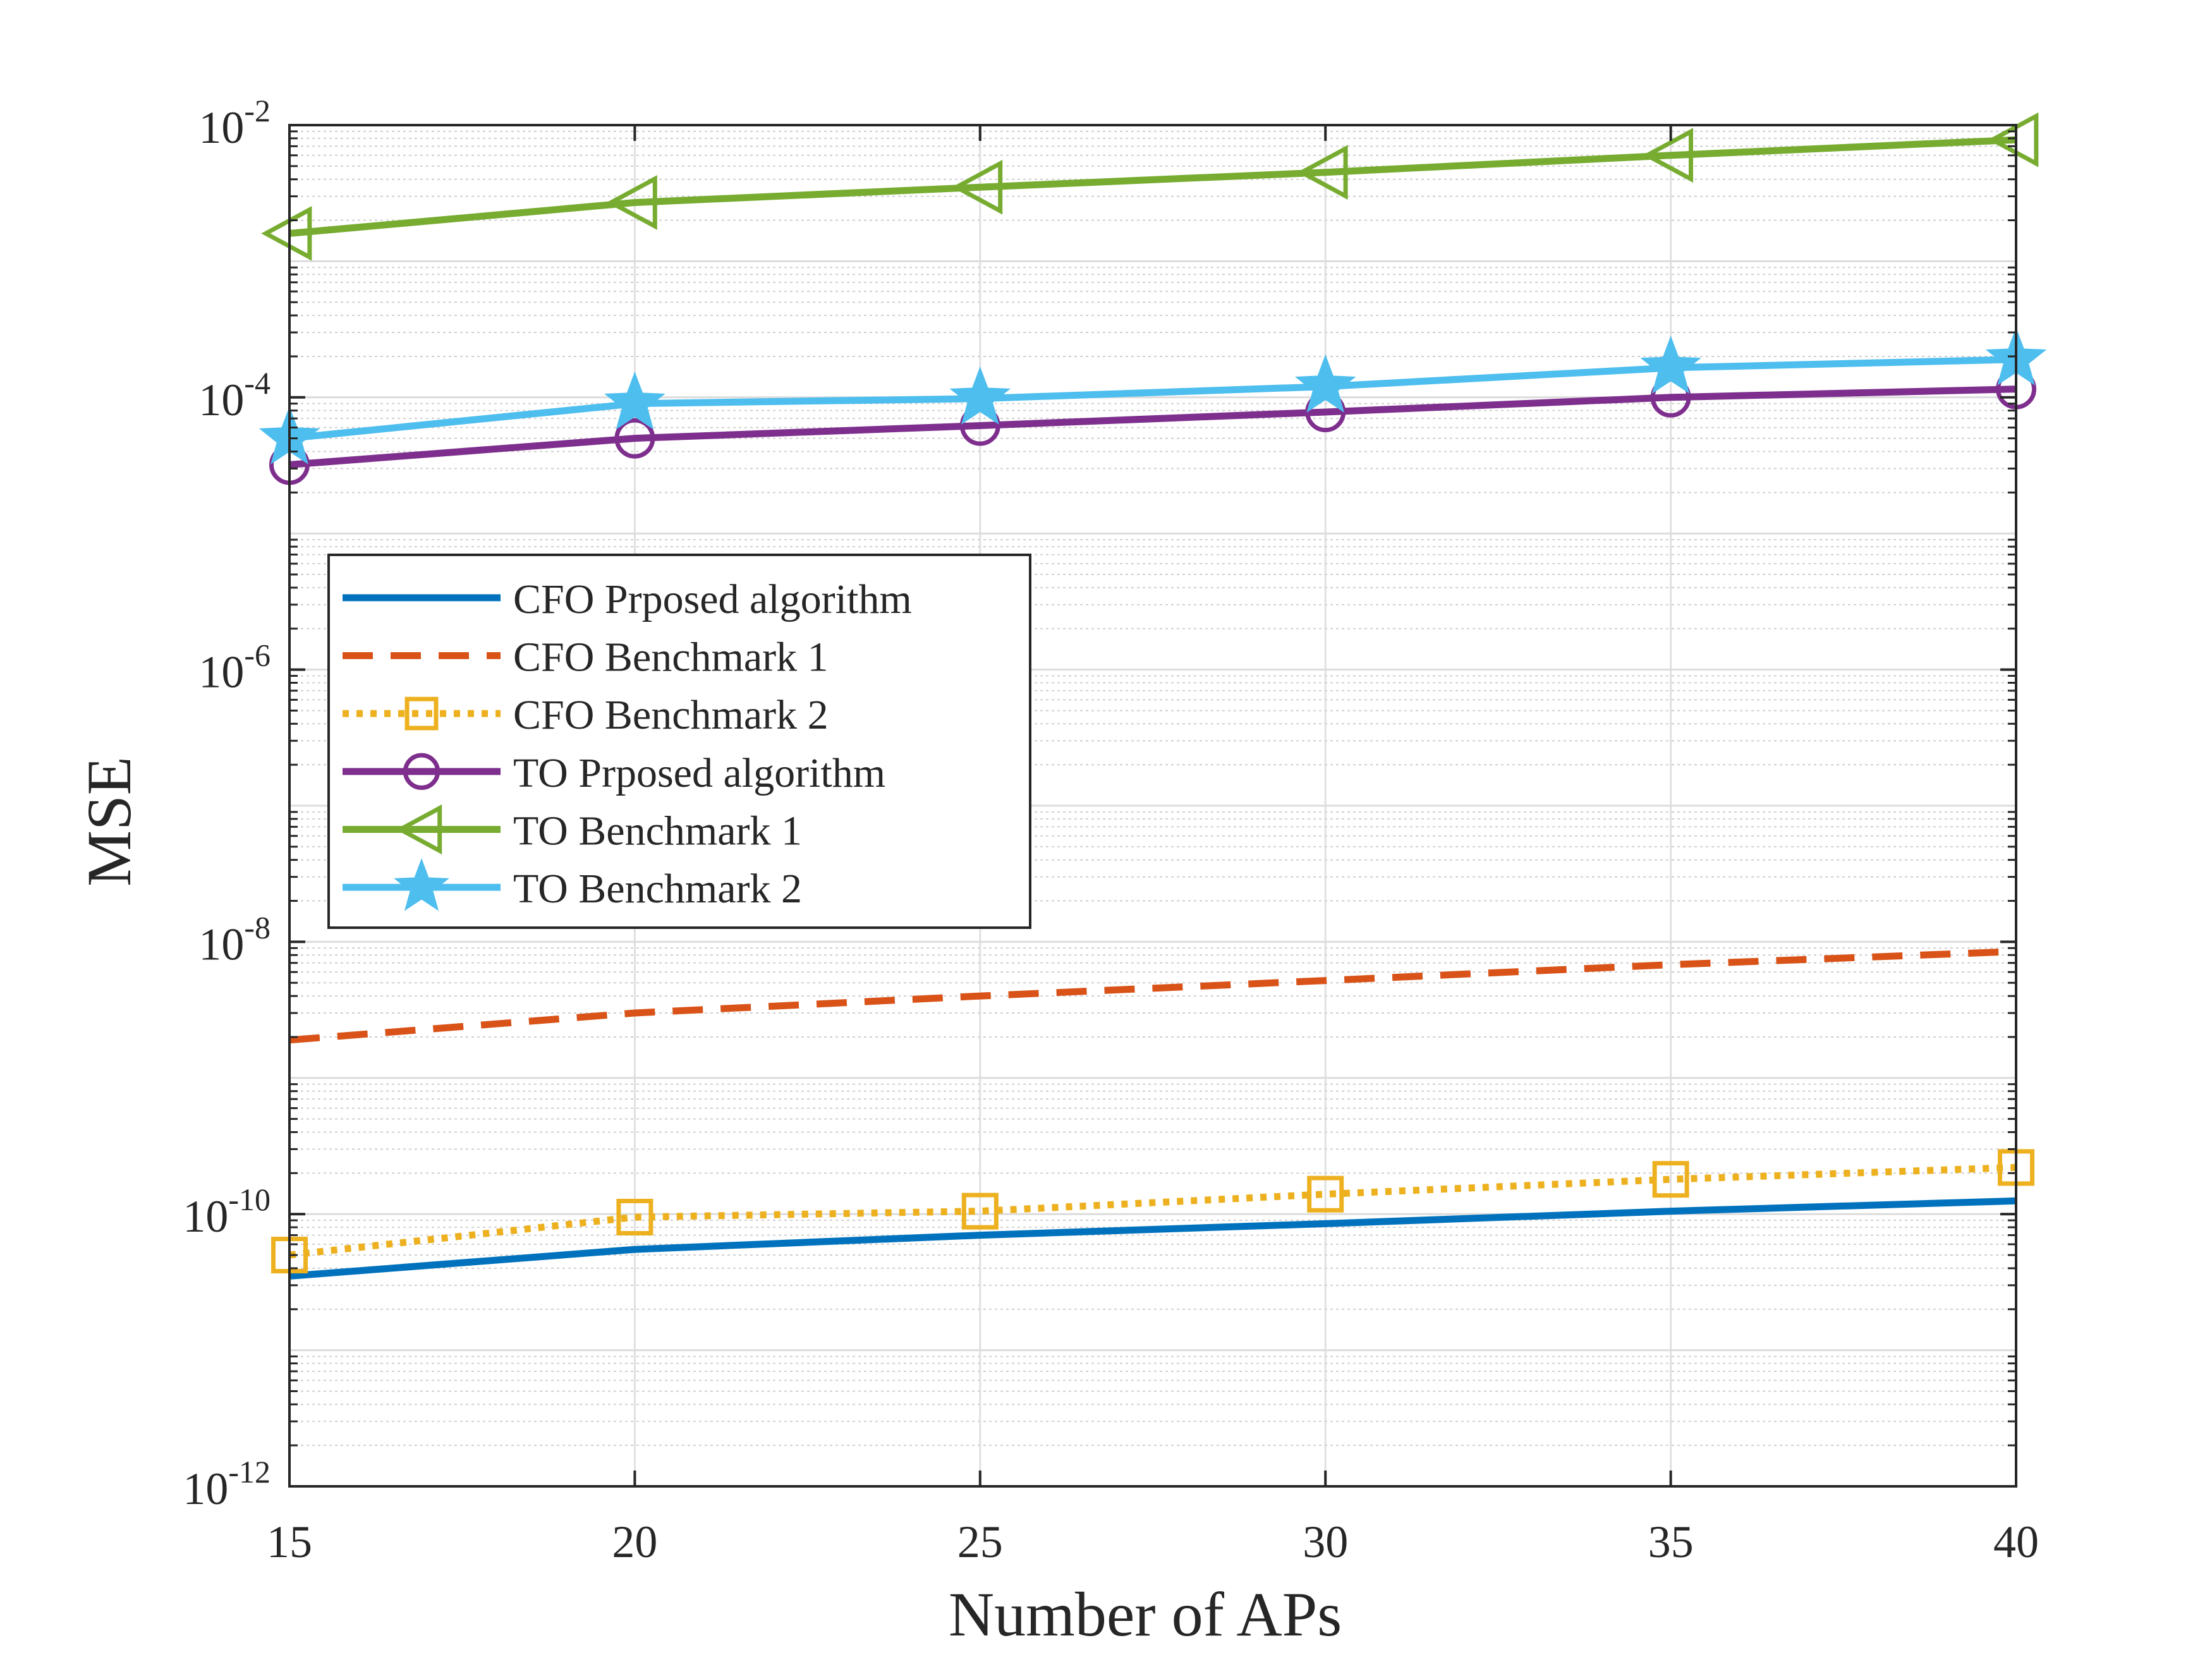 The height and width of the screenshot is (1662, 2212). I want to click on series-cfo-prposed-algorithm, so click(1153, 1238).